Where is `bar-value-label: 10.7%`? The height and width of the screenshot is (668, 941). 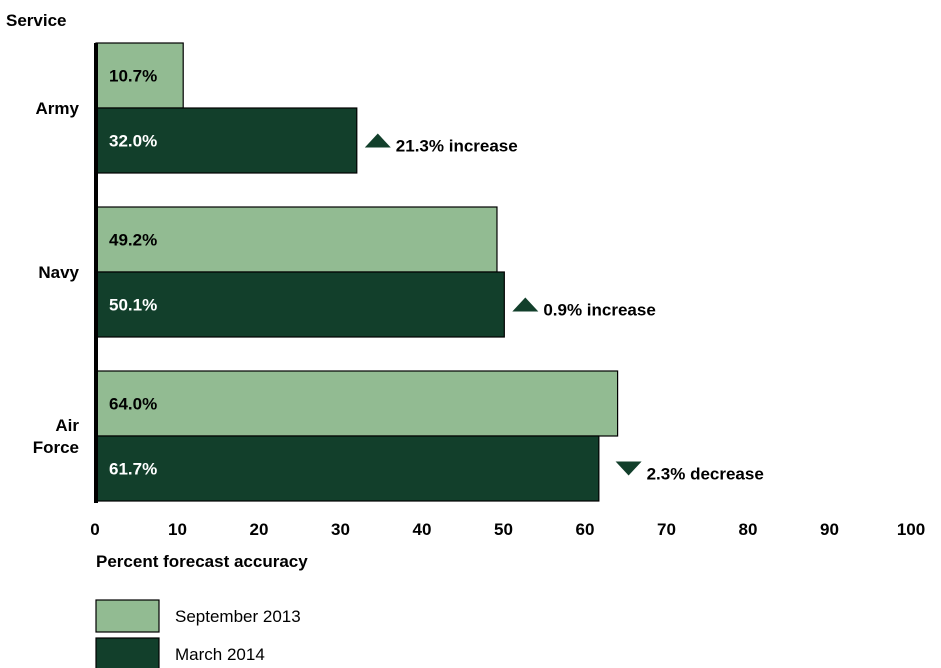
bar-value-label: 10.7% is located at coordinates (133, 76).